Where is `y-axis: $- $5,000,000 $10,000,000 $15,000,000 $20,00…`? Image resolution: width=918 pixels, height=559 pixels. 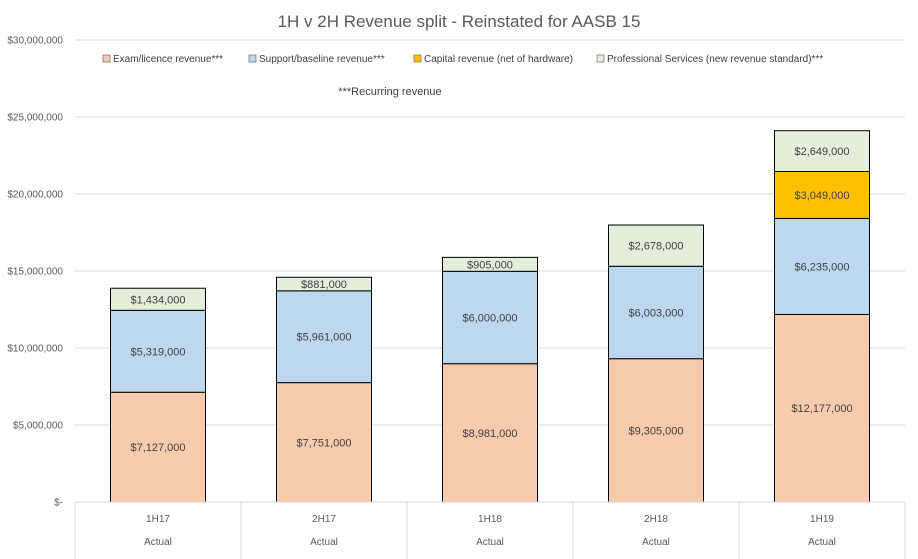
y-axis: $- $5,000,000 $10,000,000 $15,000,000 $20,00… is located at coordinates (35, 272).